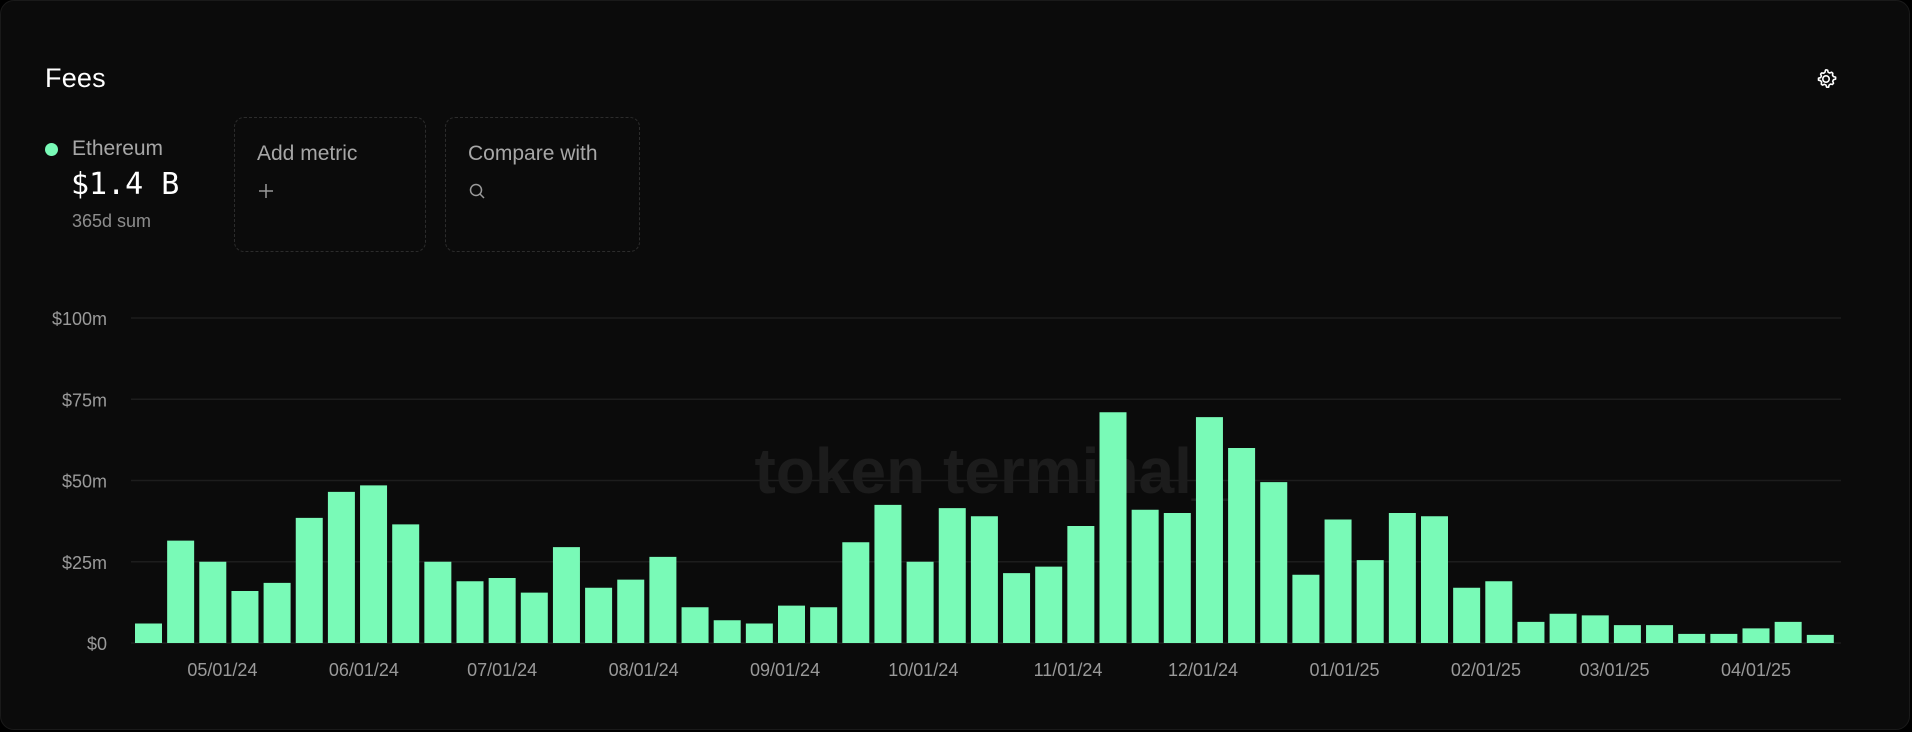 The image size is (1912, 732). Describe the element at coordinates (1068, 670) in the screenshot. I see `x-tick-label: 11/01/24` at that location.